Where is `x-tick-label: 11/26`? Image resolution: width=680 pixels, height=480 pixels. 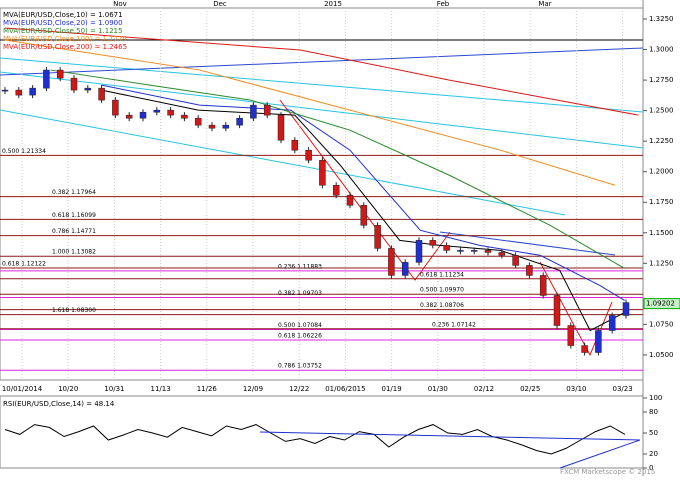 x-tick-label: 11/26 is located at coordinates (207, 389).